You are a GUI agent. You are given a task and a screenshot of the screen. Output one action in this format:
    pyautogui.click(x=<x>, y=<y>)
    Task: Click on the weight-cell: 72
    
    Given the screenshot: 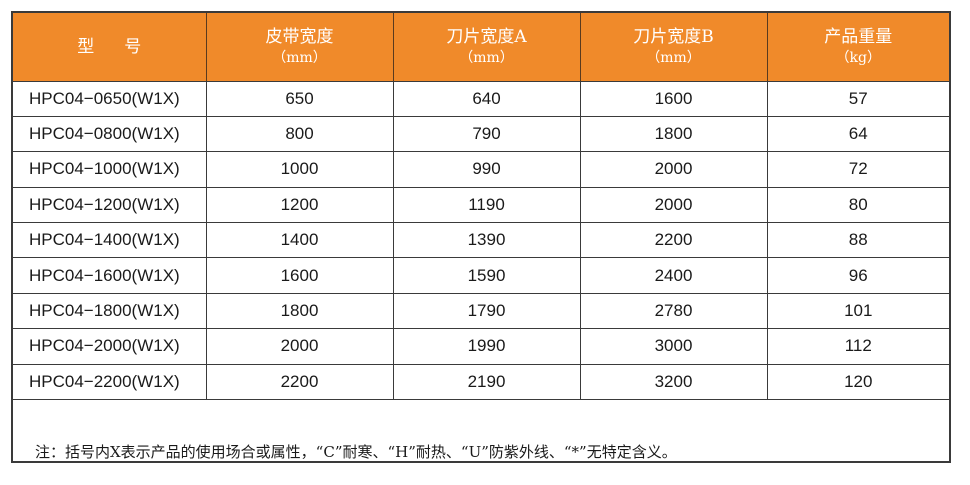 What is the action you would take?
    pyautogui.click(x=858, y=169)
    